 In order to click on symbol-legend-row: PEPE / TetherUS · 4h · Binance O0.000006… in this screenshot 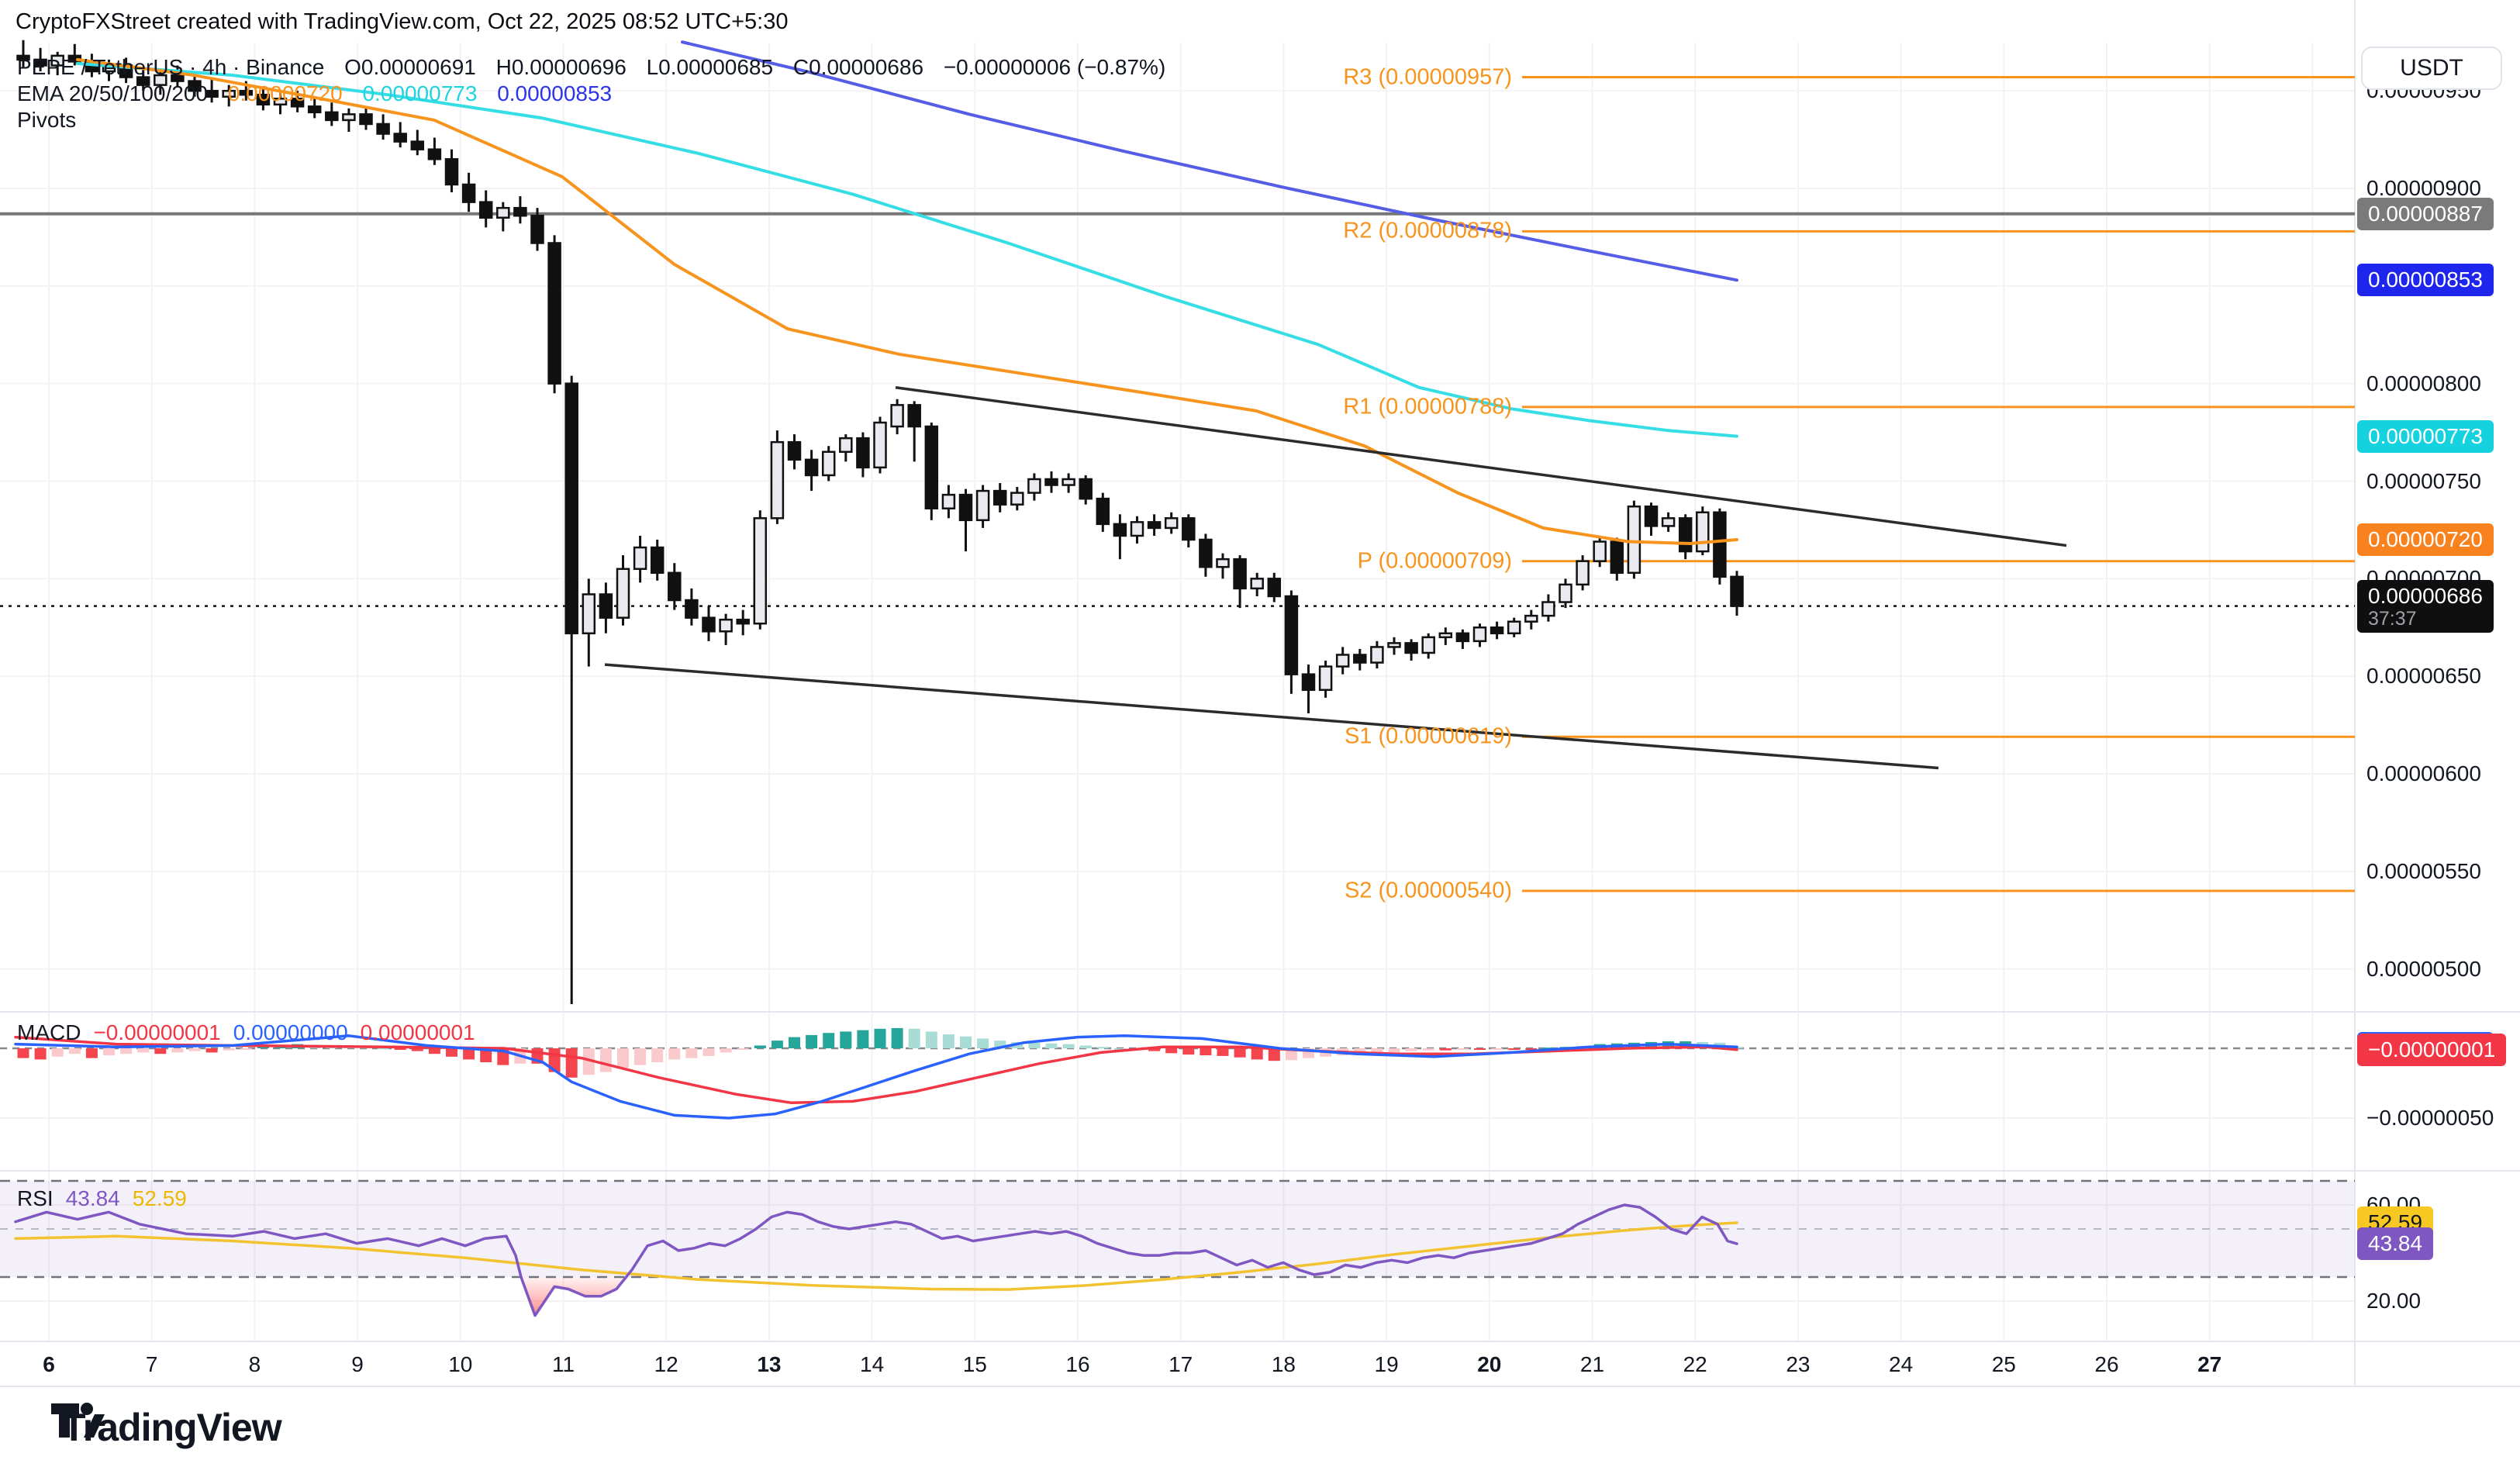, I will do `click(591, 67)`.